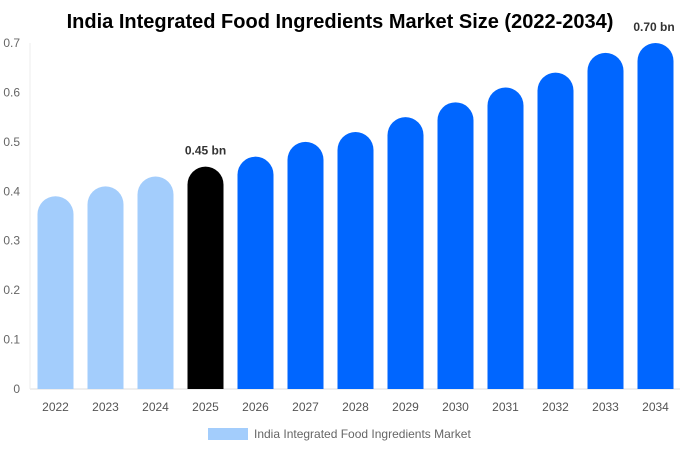 The image size is (680, 450). What do you see at coordinates (305, 265) in the screenshot?
I see `bar-2027` at bounding box center [305, 265].